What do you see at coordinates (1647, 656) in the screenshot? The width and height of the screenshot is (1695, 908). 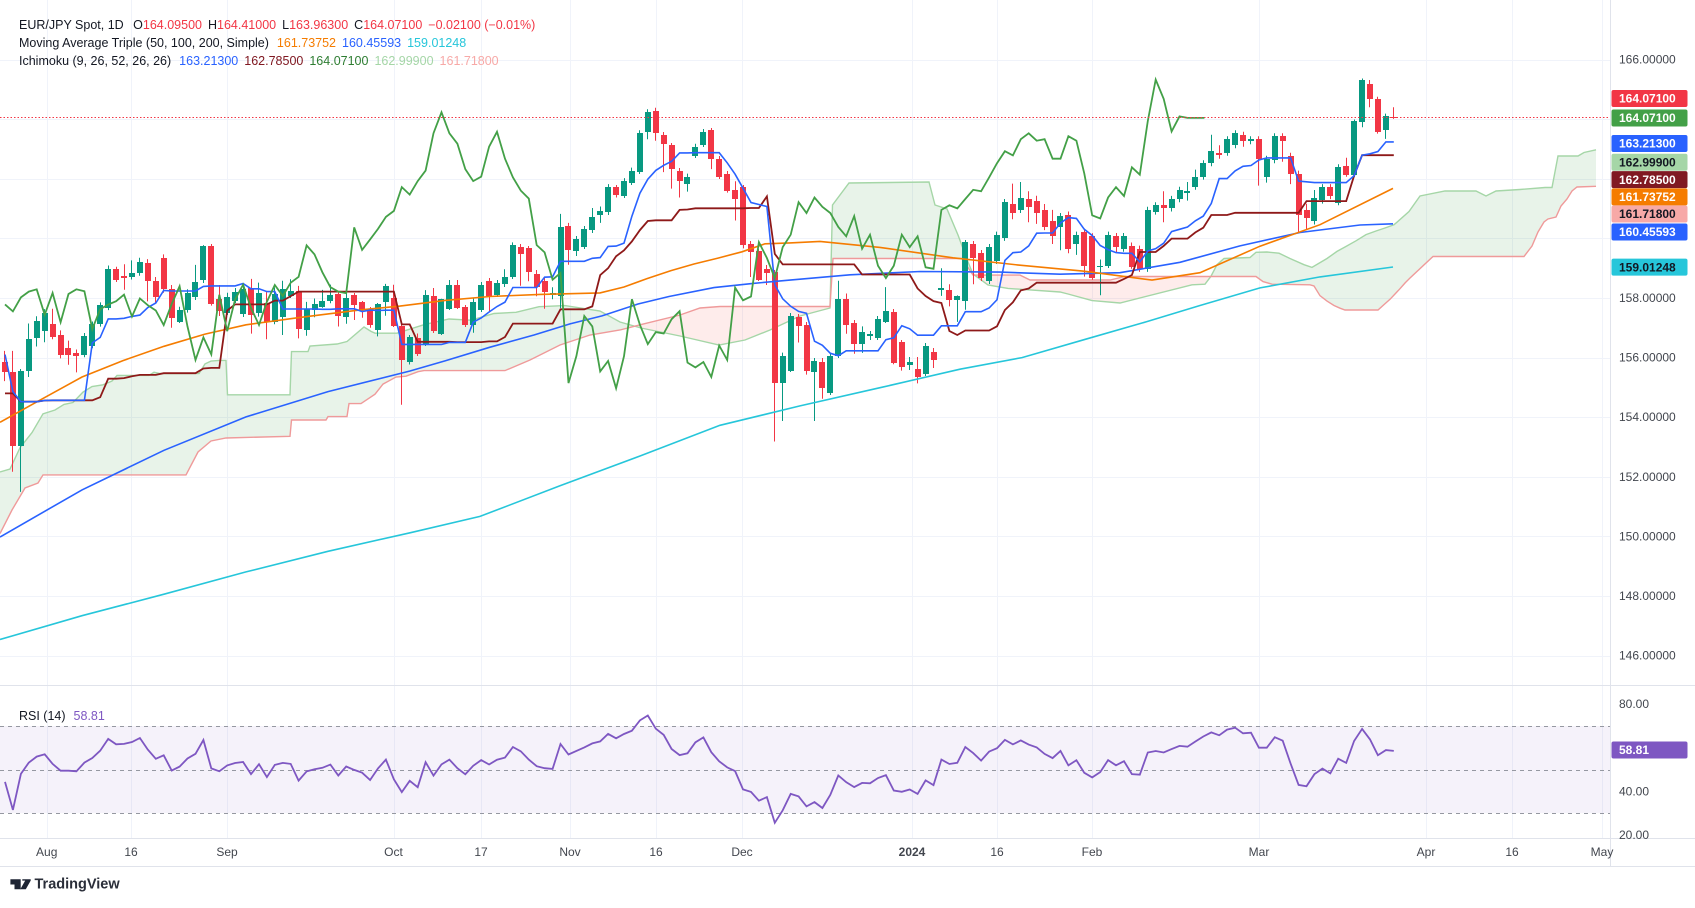 I see `svg-text: 146.00000` at bounding box center [1647, 656].